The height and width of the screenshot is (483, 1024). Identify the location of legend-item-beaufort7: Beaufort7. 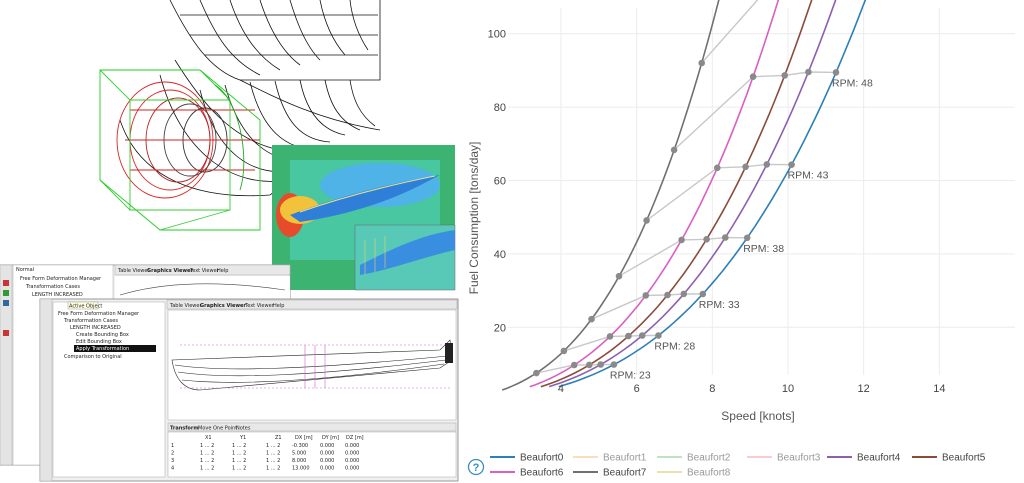
(625, 473).